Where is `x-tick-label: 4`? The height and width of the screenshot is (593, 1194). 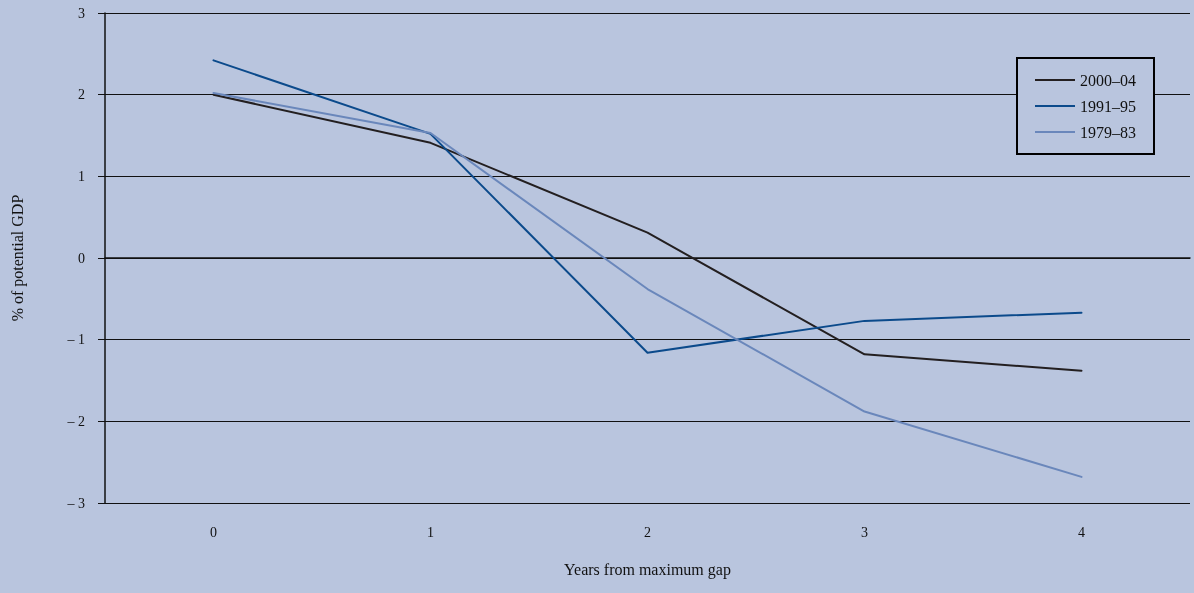 x-tick-label: 4 is located at coordinates (1081, 532).